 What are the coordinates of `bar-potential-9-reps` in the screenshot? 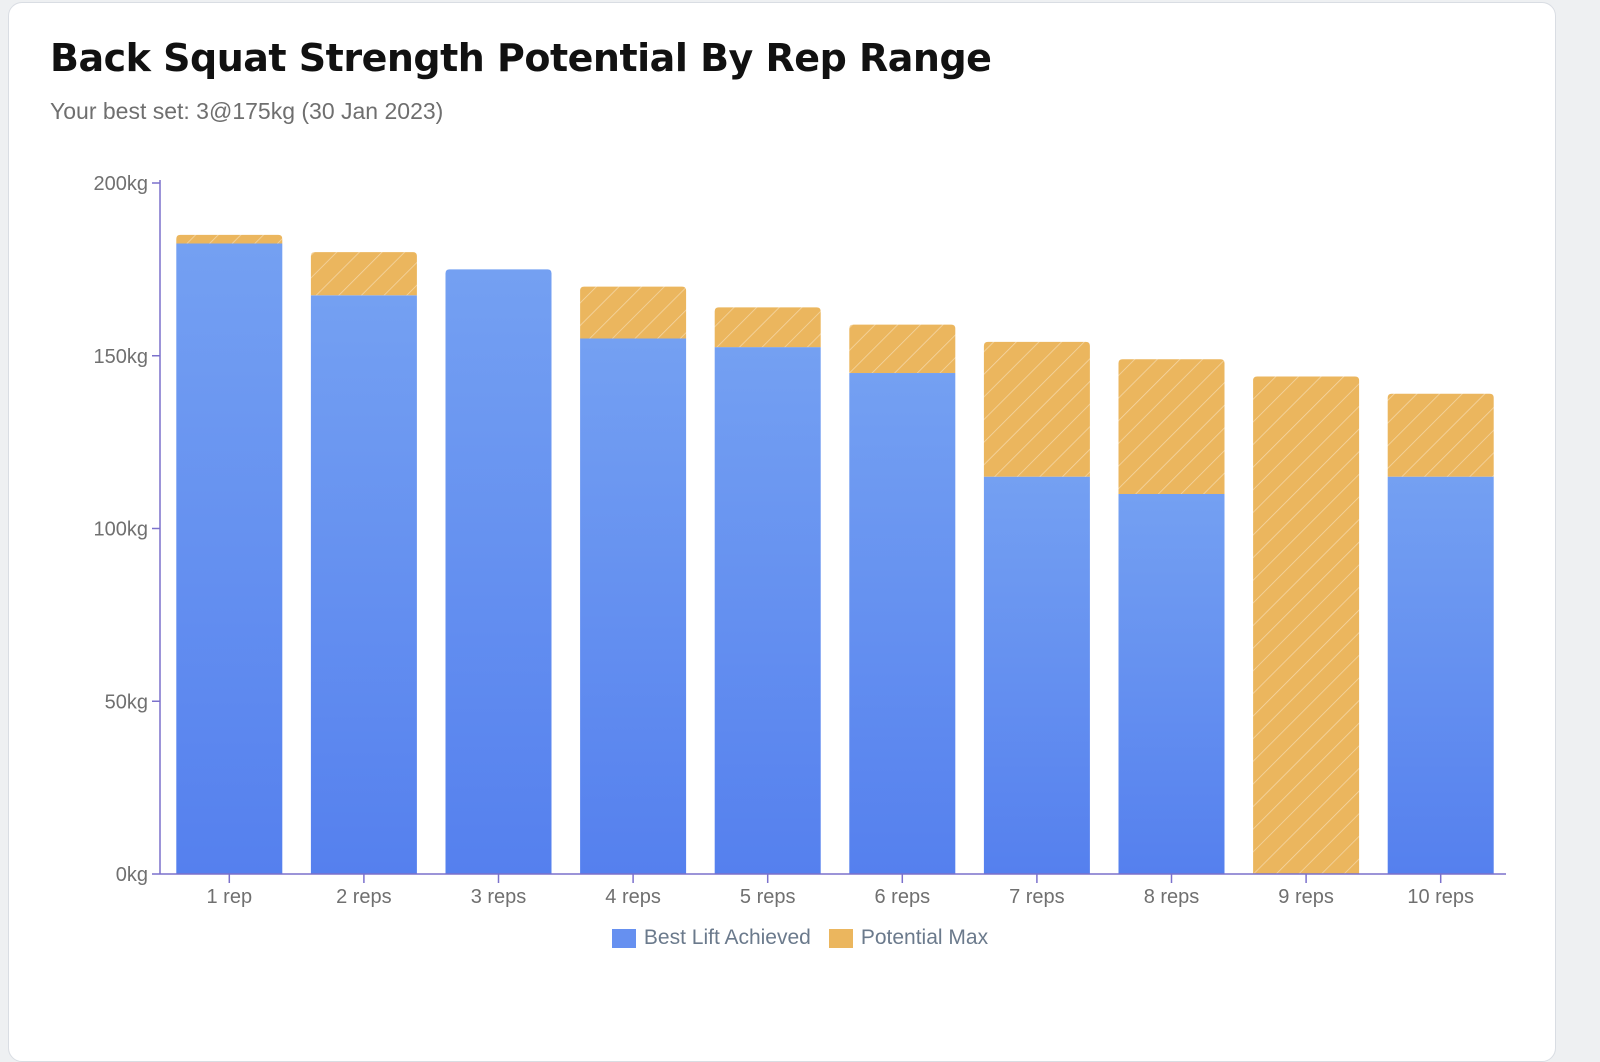 It's located at (1306, 625).